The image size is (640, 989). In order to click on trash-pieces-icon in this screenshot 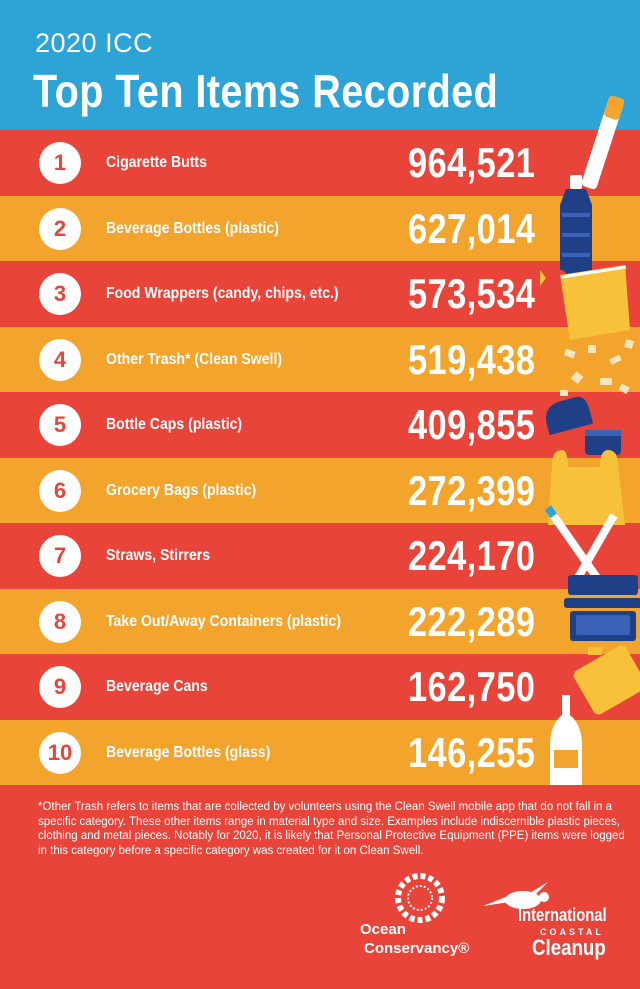, I will do `click(597, 367)`.